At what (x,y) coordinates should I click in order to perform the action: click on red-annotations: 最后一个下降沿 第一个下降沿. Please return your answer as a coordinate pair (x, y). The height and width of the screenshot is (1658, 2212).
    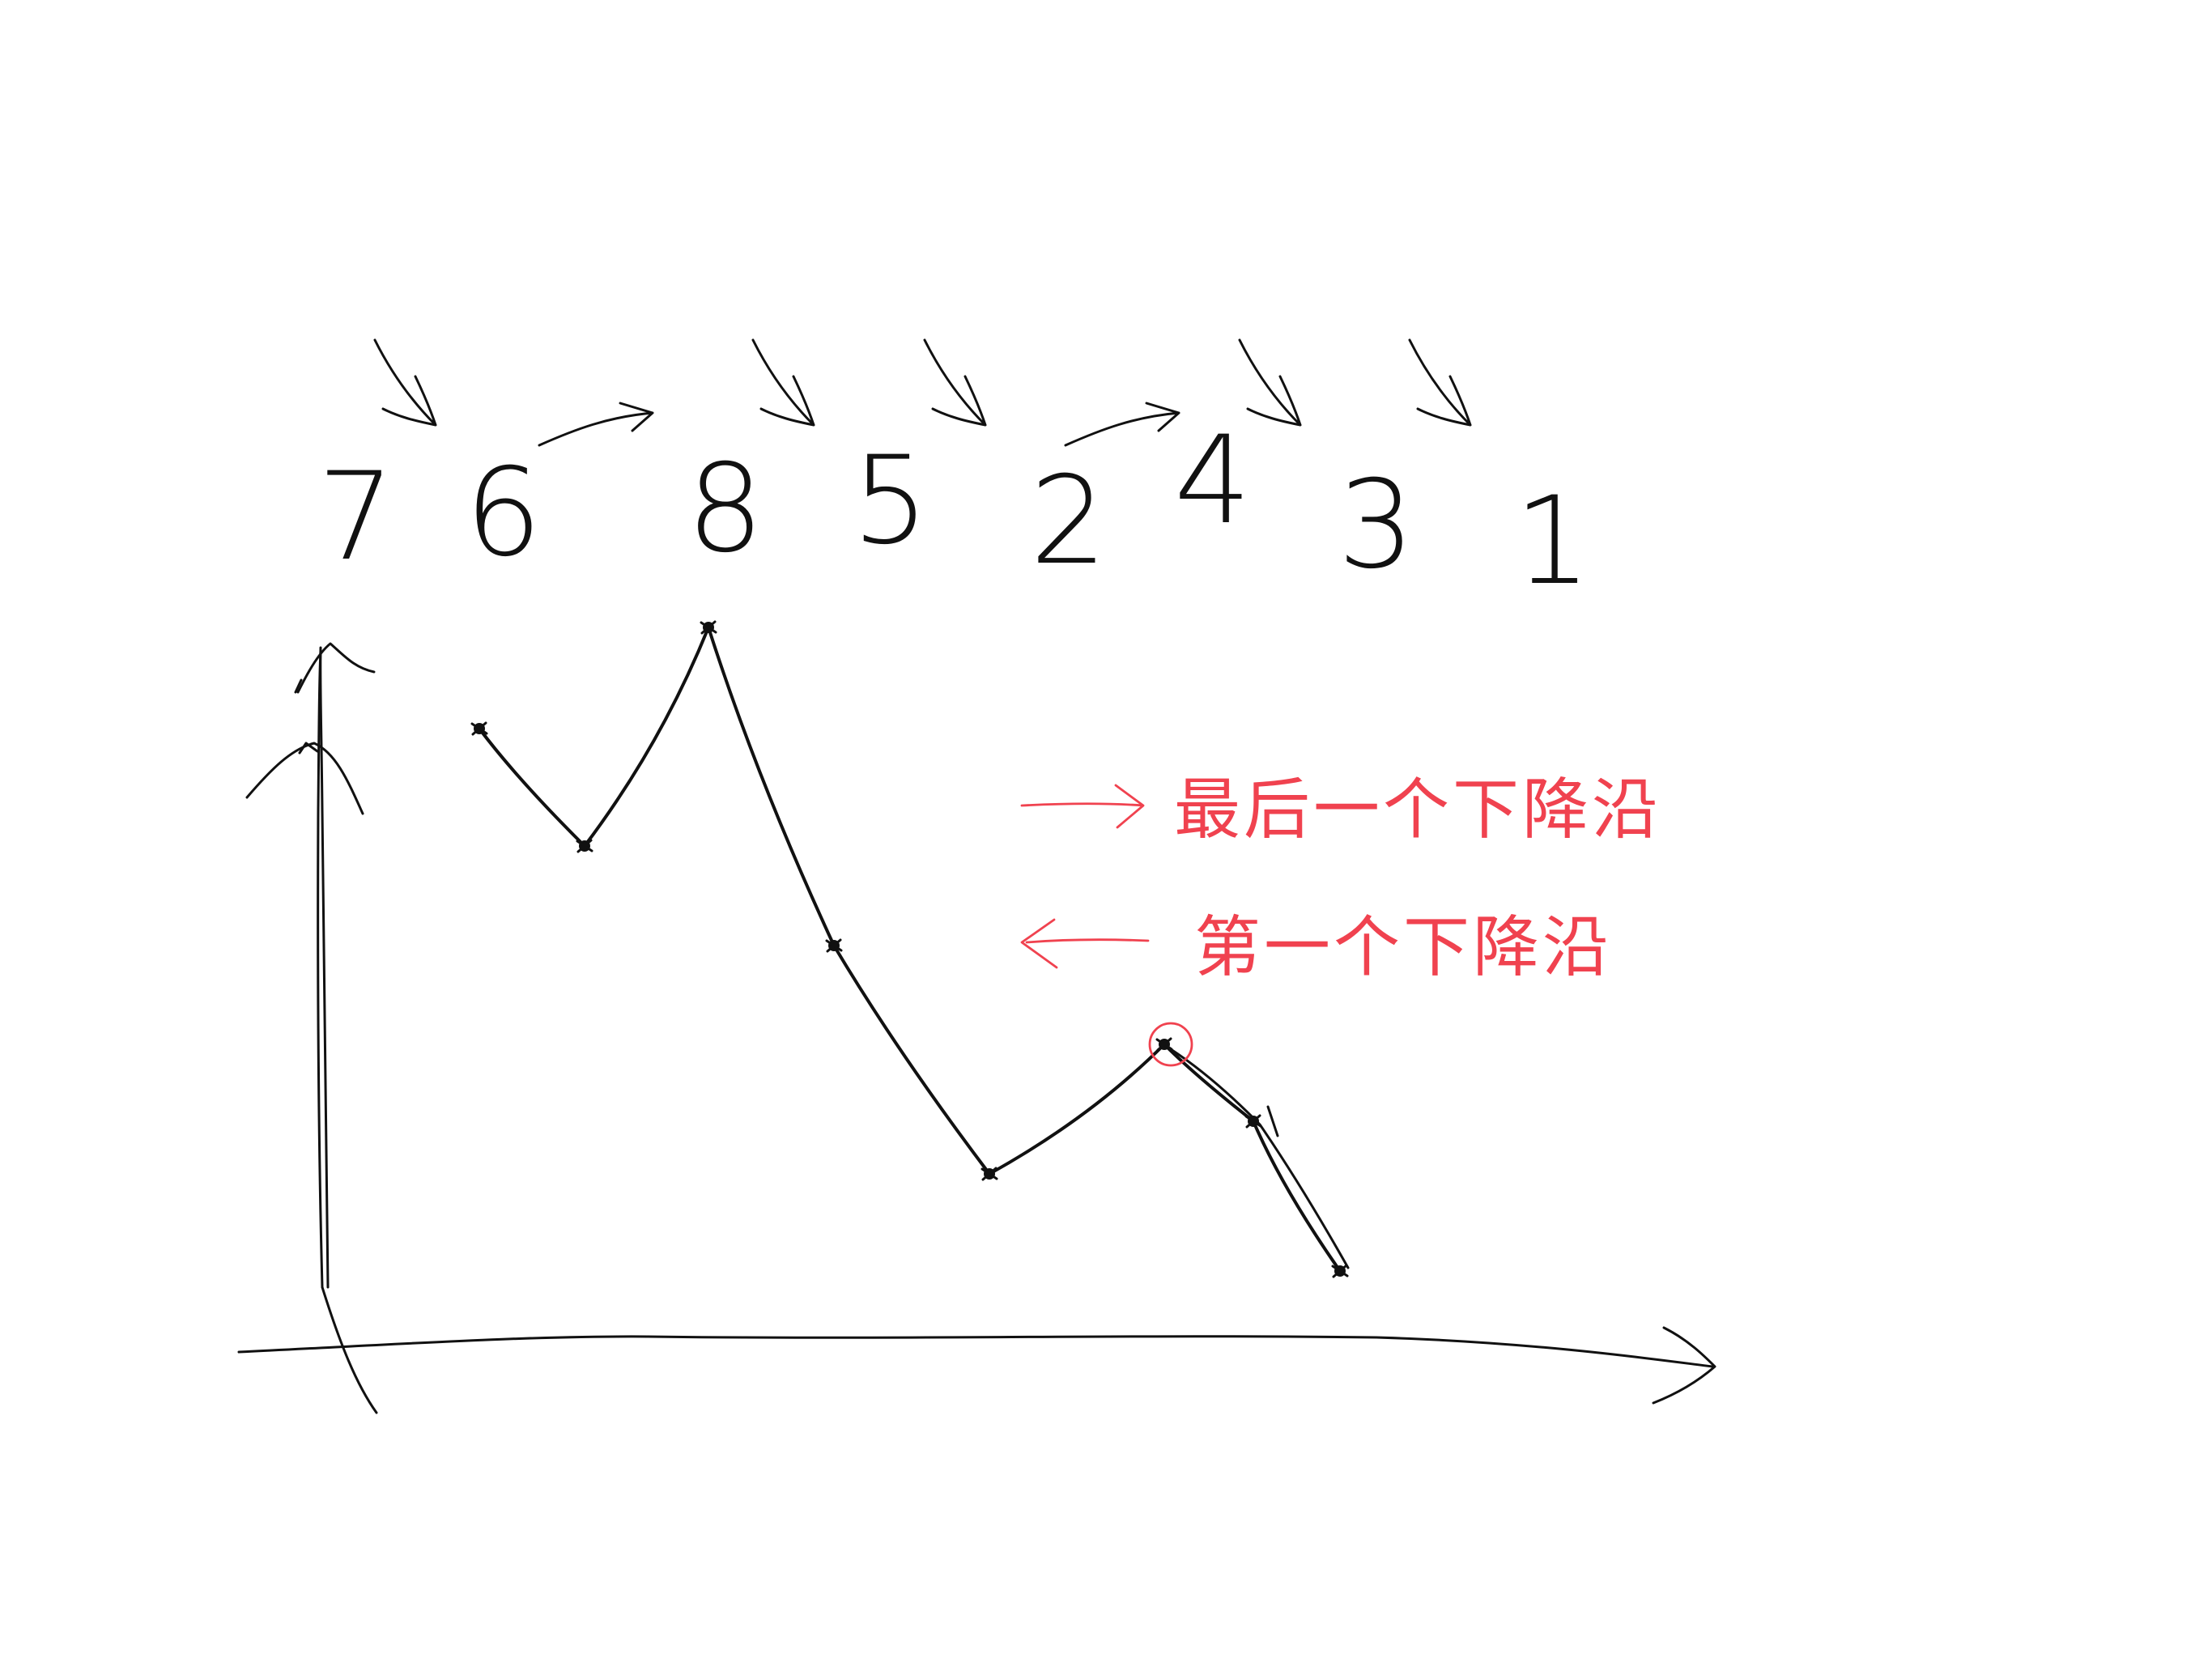
    Looking at the image, I should click on (1340, 919).